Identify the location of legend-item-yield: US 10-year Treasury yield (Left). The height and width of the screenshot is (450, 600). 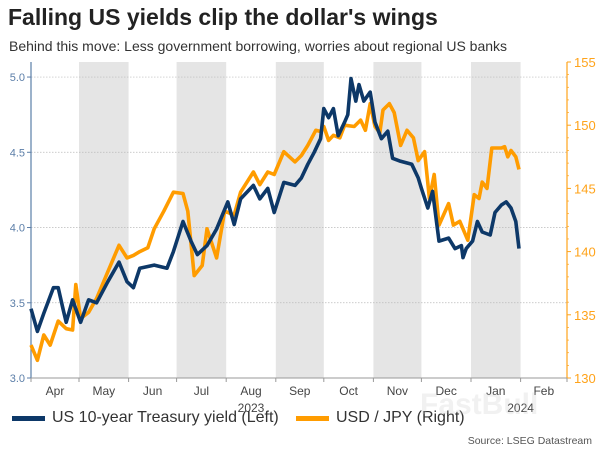
(145, 418).